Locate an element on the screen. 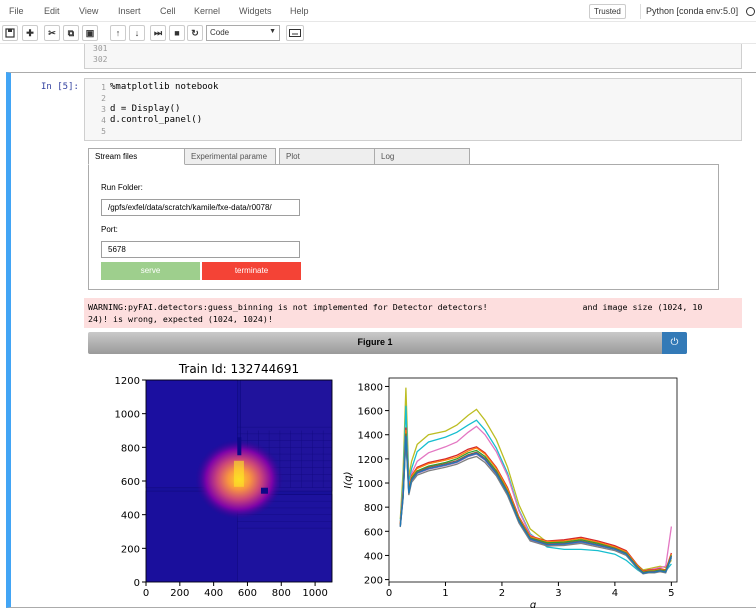  interrupt-button: ■ is located at coordinates (177, 33).